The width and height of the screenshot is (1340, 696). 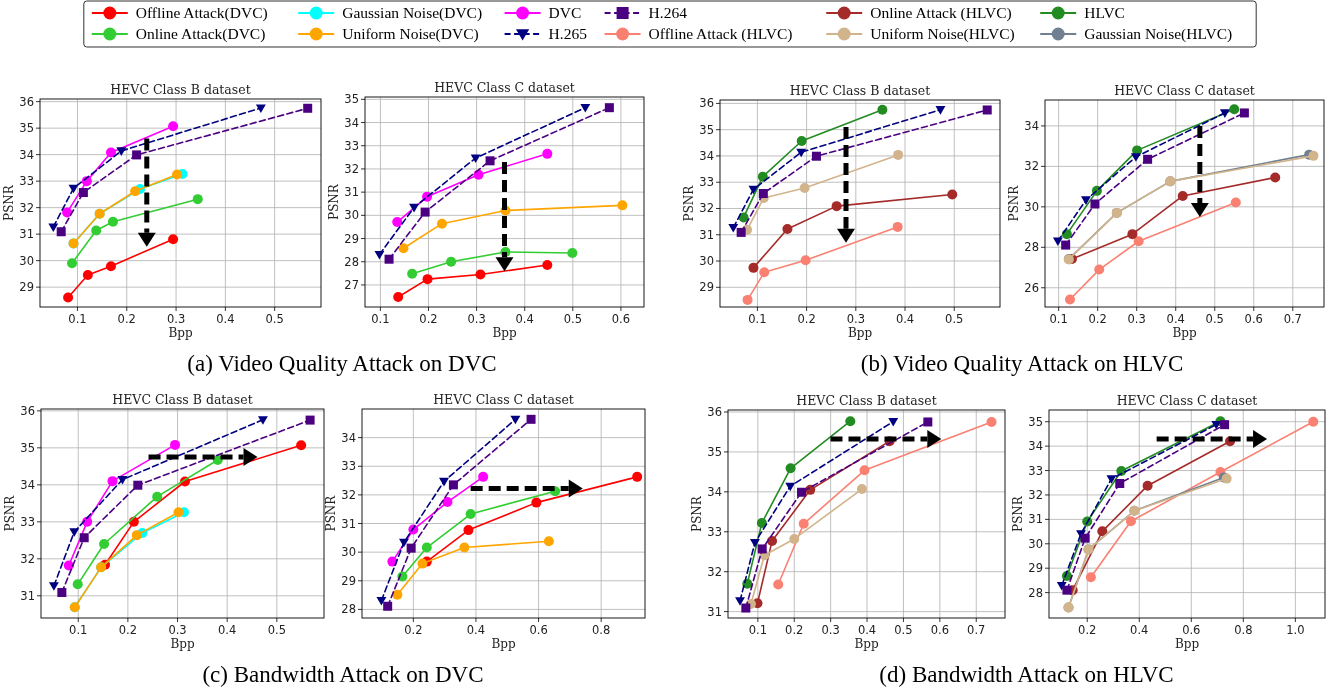 I want to click on legend-label: Gaussian Noise(HLVC), so click(x=1158, y=34).